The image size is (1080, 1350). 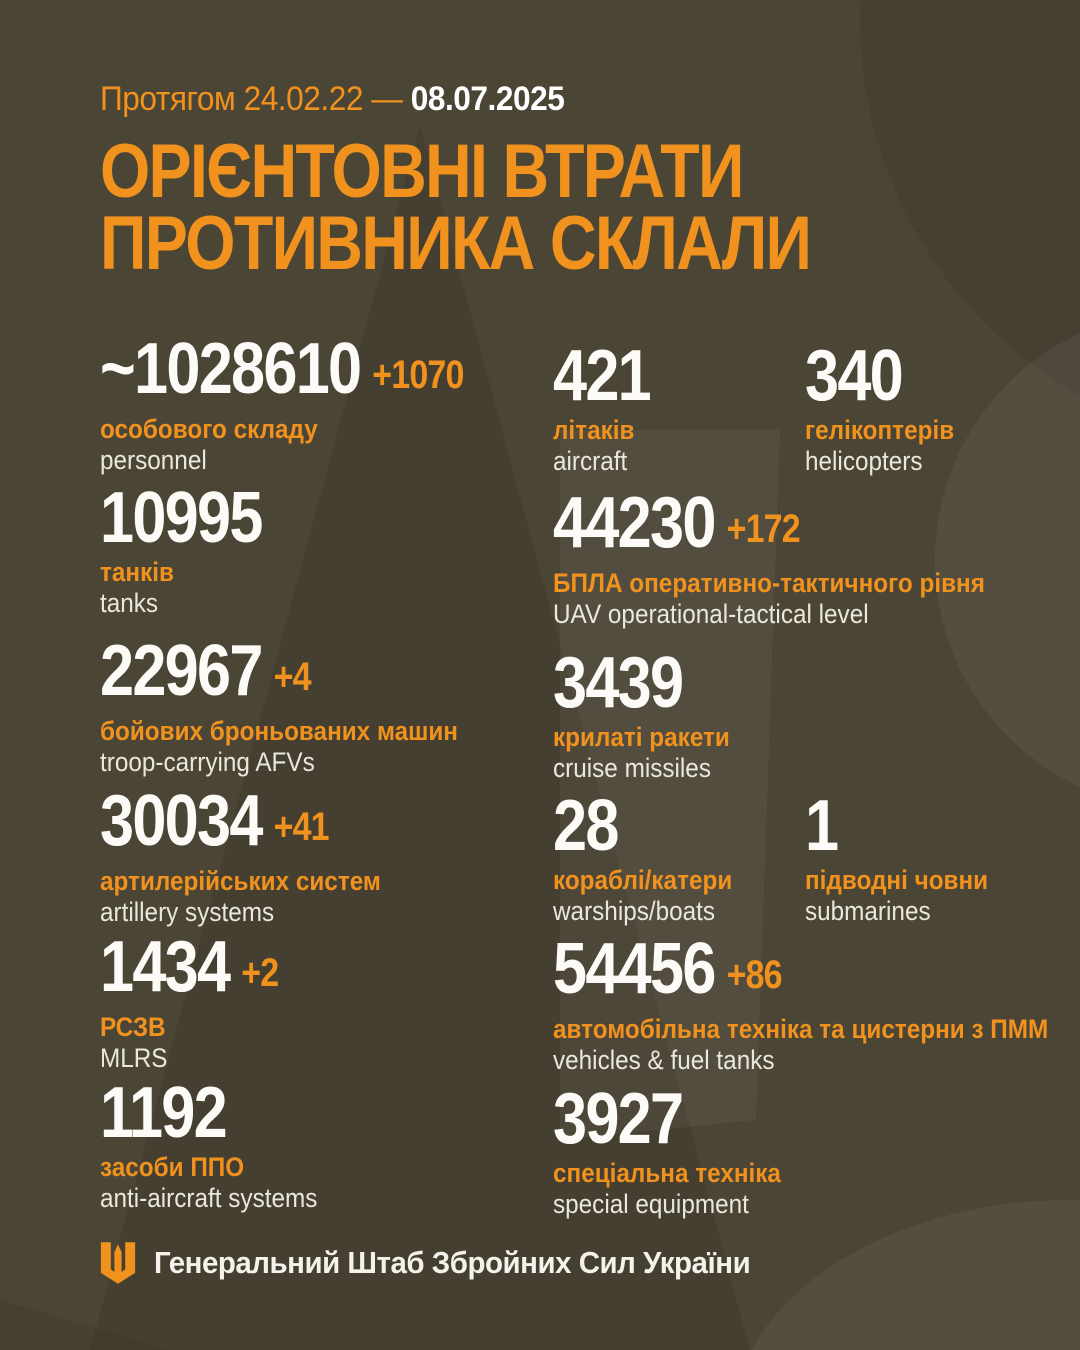 I want to click on stat-label-ua: автомобільна техніка та цистерни з ПММ, so click(x=801, y=1029).